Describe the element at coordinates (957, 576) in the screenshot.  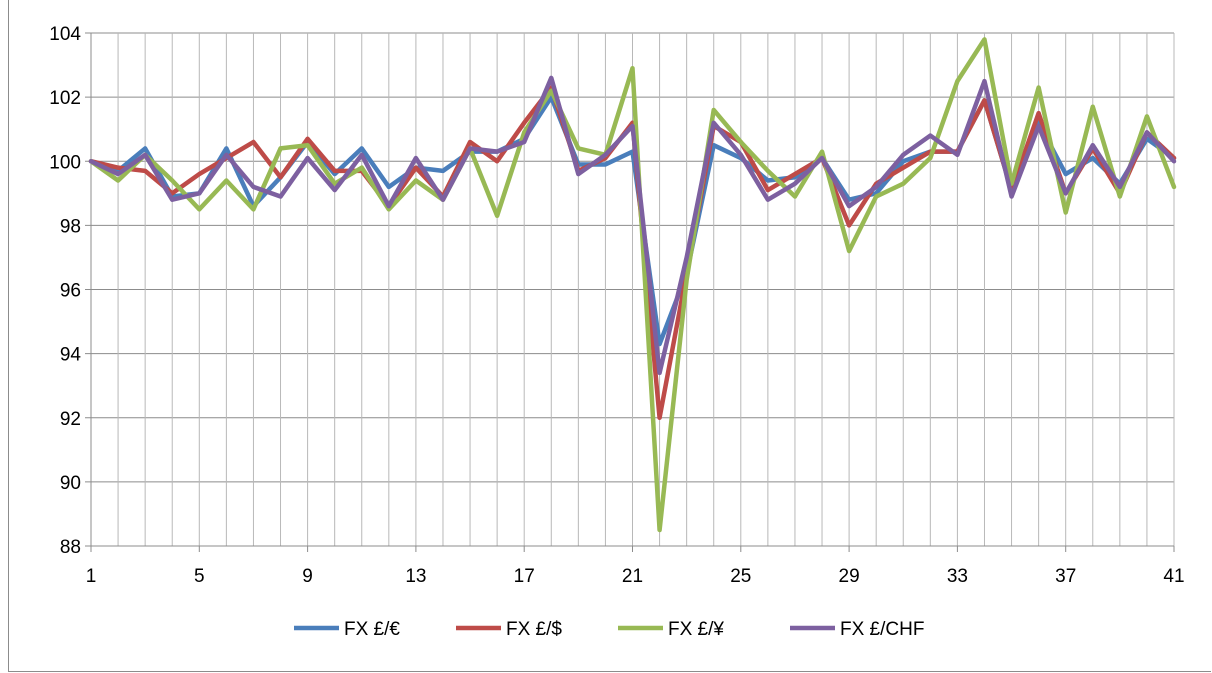
I see `x-tick-label: 33` at that location.